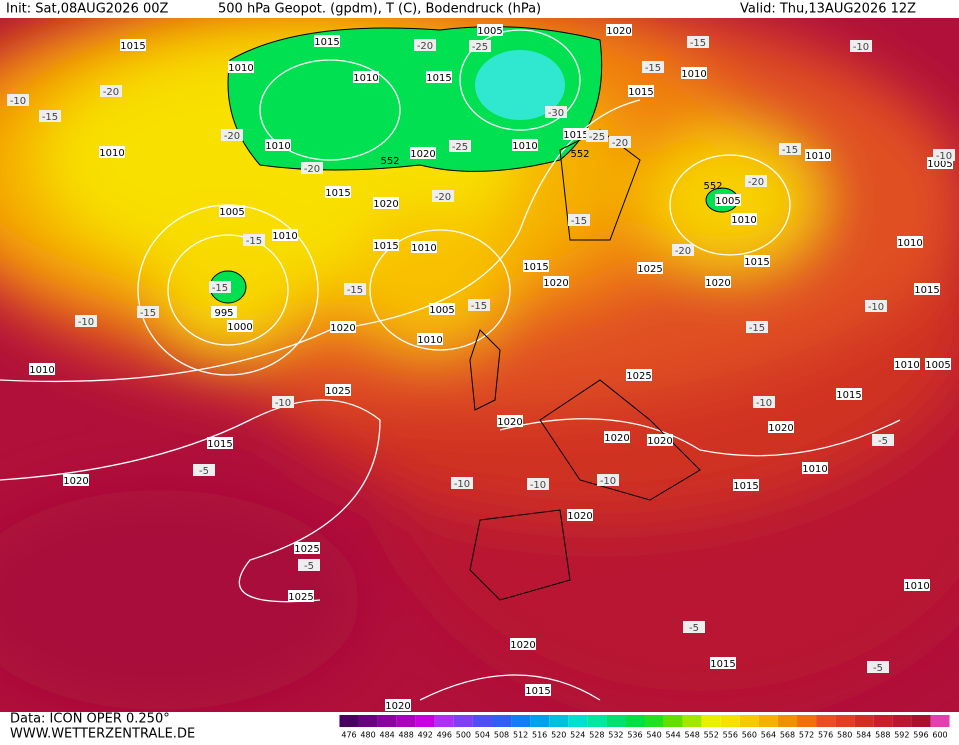 This screenshot has width=959, height=745. Describe the element at coordinates (539, 735) in the screenshot. I see `colorbar-label: 516` at that location.